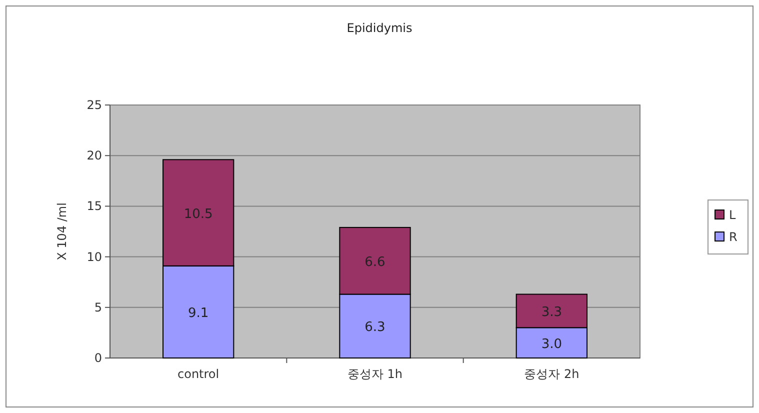  Describe the element at coordinates (98, 307) in the screenshot. I see `y-tick-label: 5` at that location.